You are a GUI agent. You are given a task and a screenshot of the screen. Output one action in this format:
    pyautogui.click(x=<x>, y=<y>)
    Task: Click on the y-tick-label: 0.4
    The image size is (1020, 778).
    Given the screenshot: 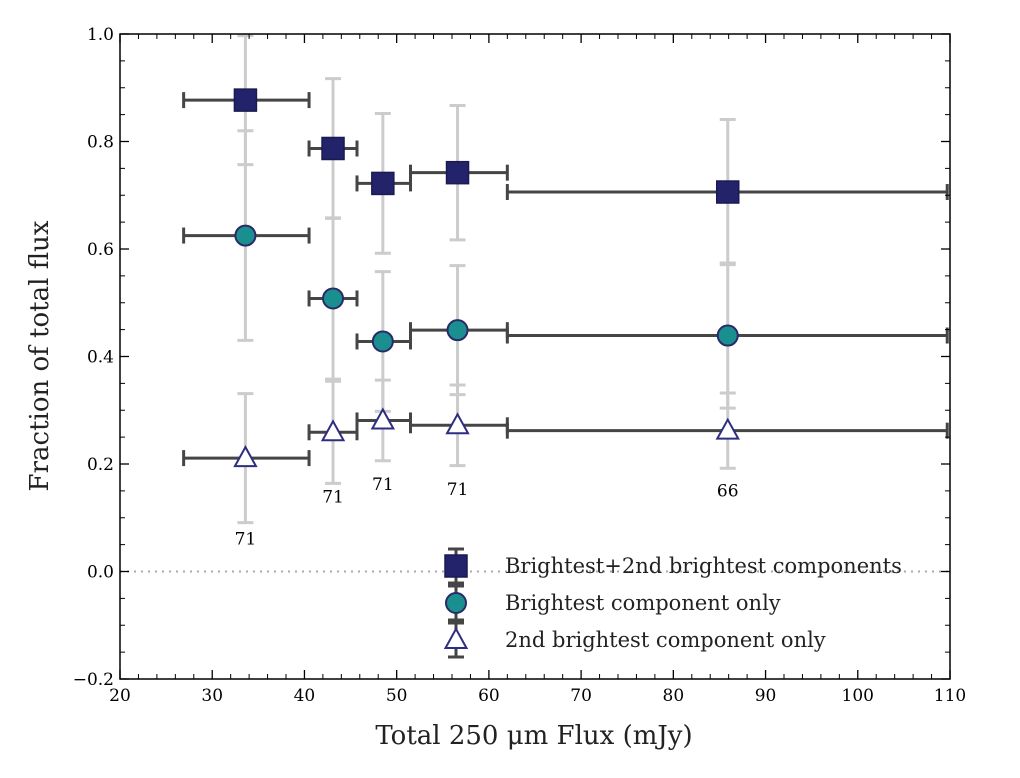 What is the action you would take?
    pyautogui.click(x=100, y=358)
    